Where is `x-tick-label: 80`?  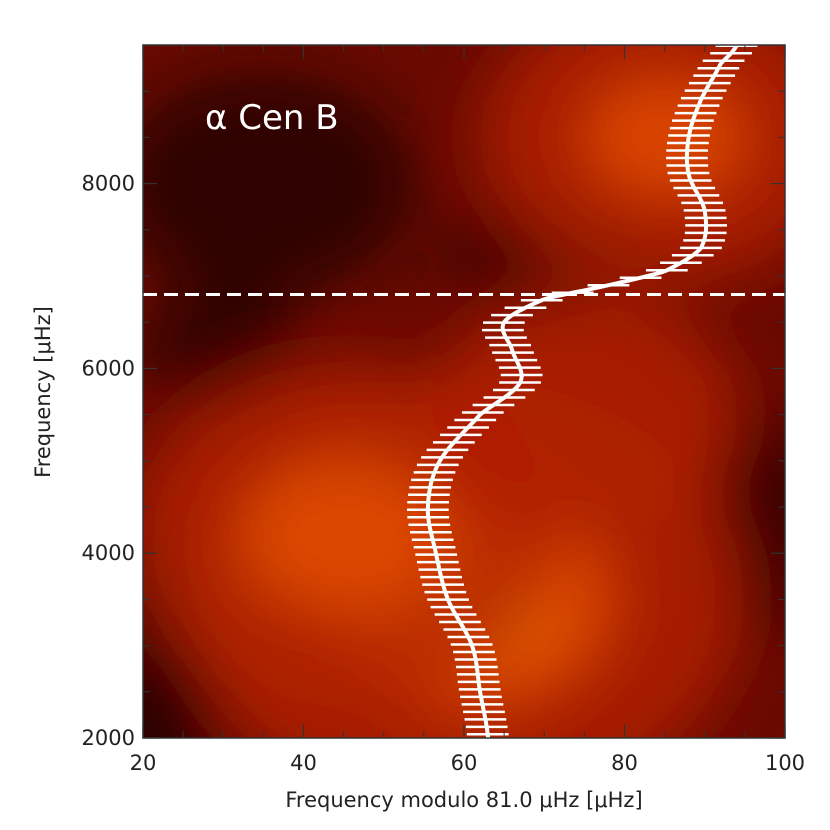 x-tick-label: 80 is located at coordinates (624, 763).